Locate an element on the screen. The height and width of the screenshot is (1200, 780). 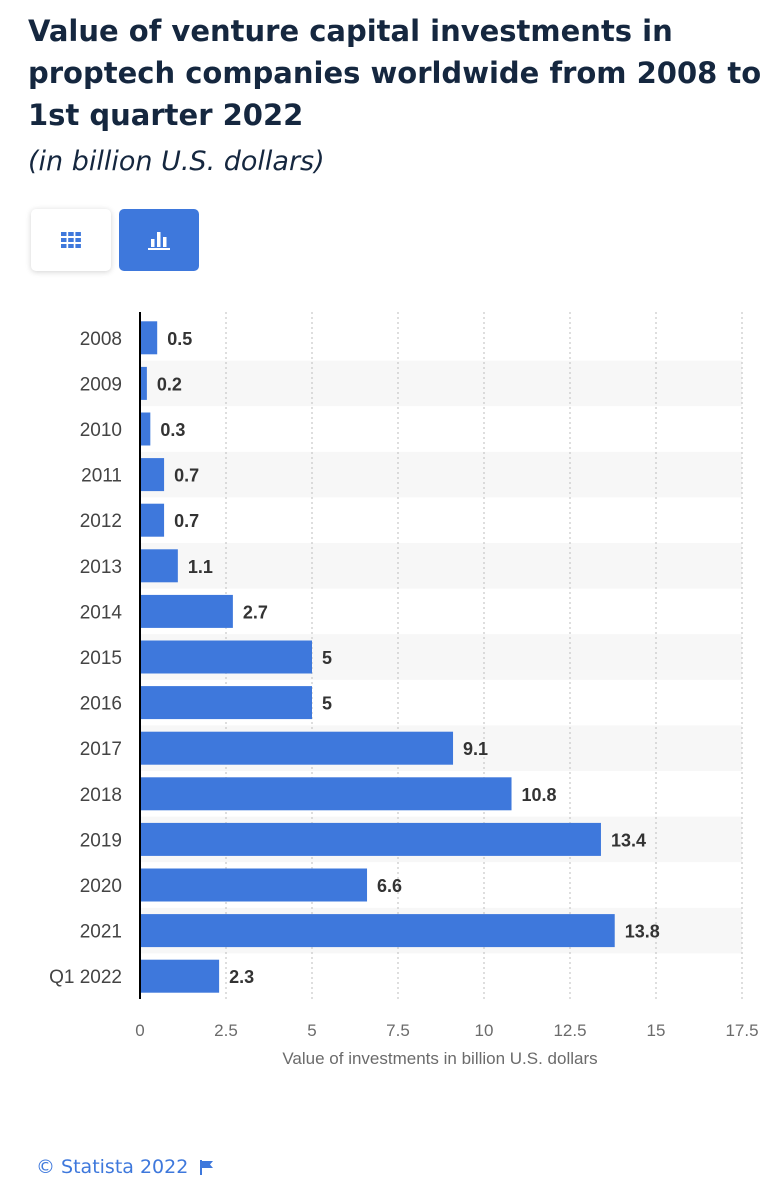
y-tick-label: 2020 is located at coordinates (101, 886).